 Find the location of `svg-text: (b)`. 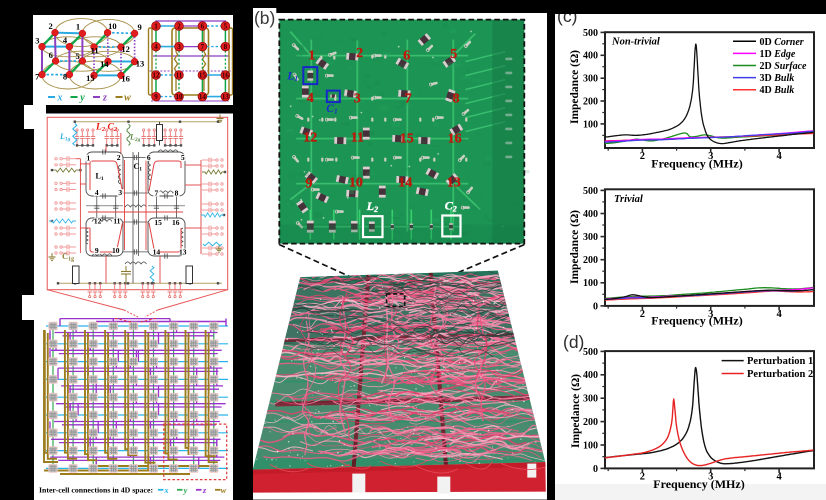

svg-text: (b) is located at coordinates (264, 18).